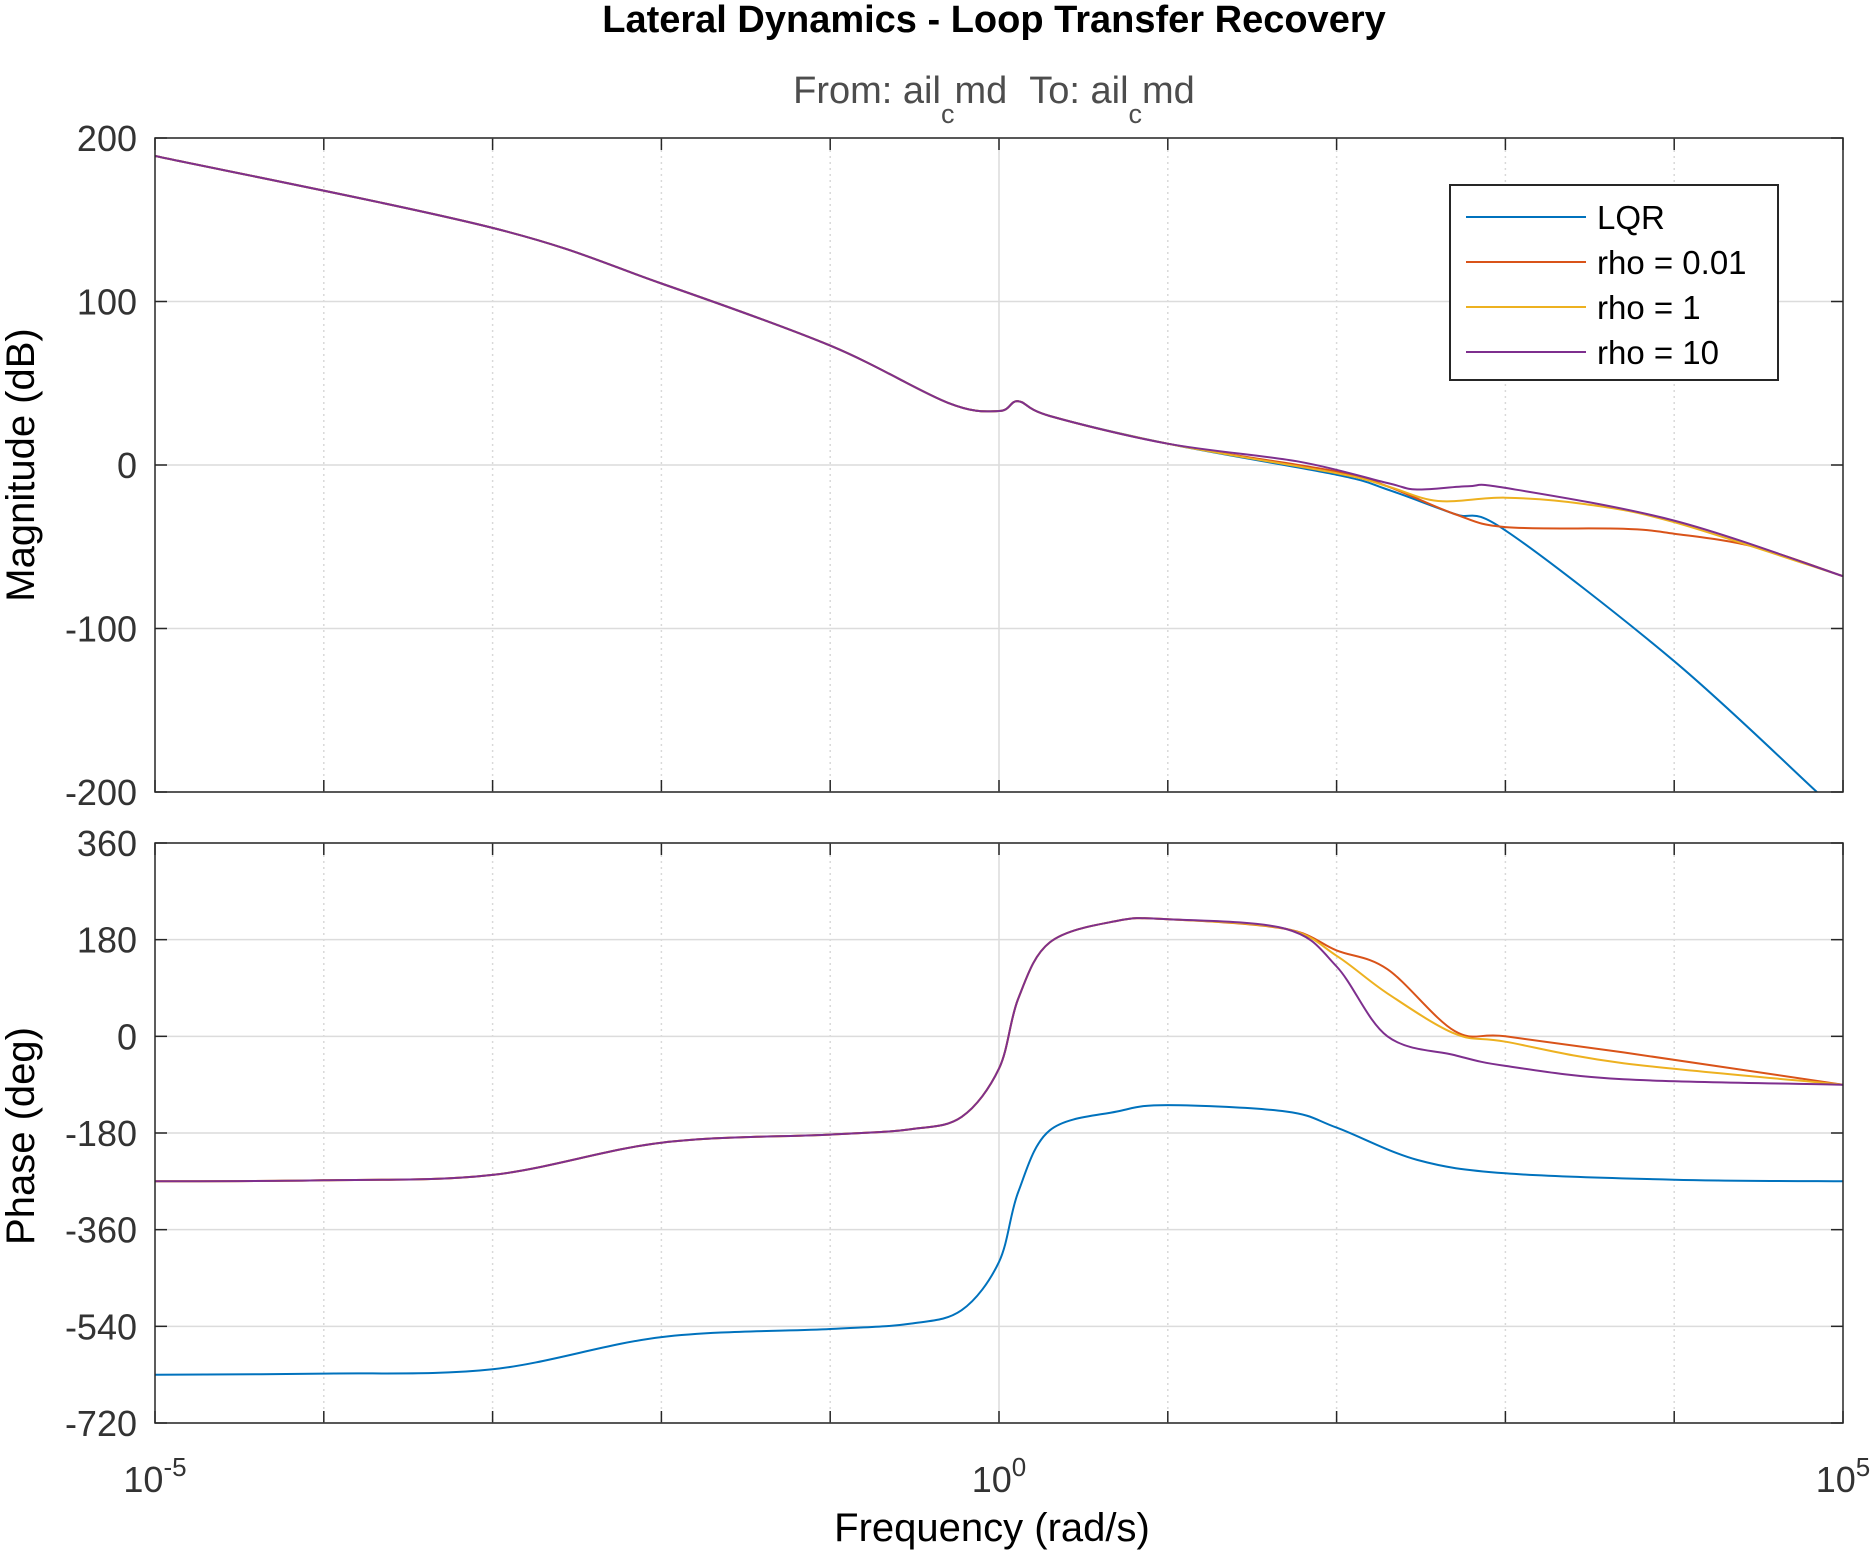 The image size is (1872, 1552). I want to click on magnitude-axis-label: Magnitude (dB), so click(21, 464).